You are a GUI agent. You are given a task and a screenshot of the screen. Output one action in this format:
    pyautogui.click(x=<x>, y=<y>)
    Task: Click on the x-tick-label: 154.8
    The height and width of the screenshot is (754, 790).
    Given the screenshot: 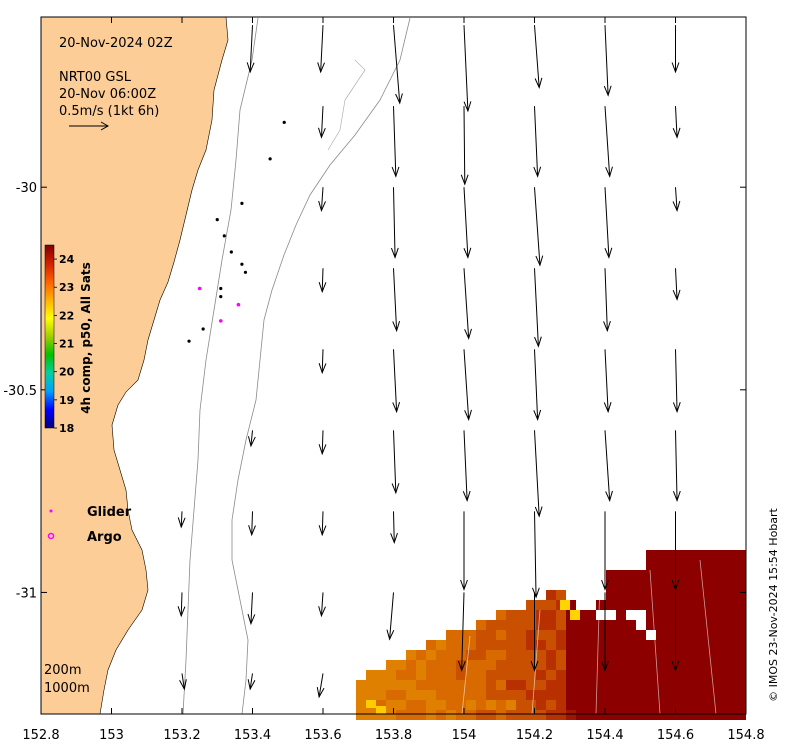 What is the action you would take?
    pyautogui.click(x=745, y=735)
    